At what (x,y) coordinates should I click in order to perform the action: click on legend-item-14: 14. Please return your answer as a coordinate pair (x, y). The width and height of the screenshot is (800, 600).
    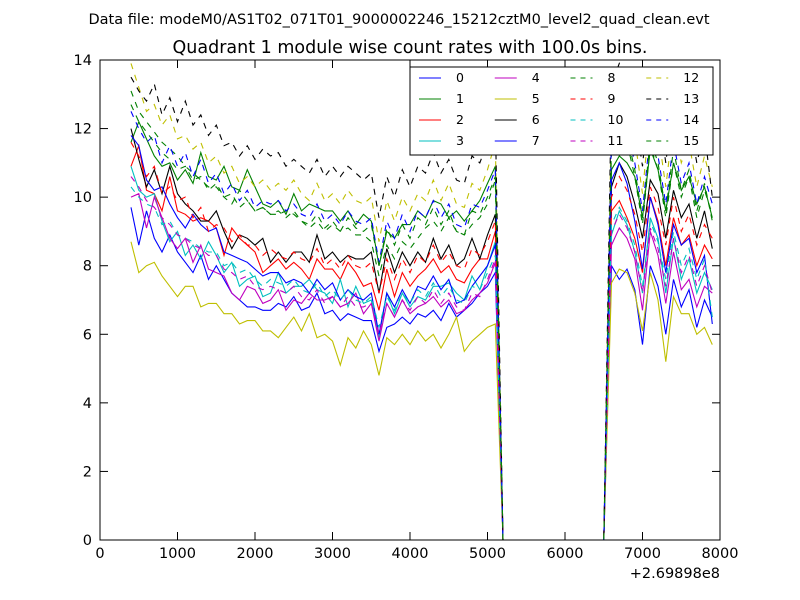
    Looking at the image, I should click on (672, 119).